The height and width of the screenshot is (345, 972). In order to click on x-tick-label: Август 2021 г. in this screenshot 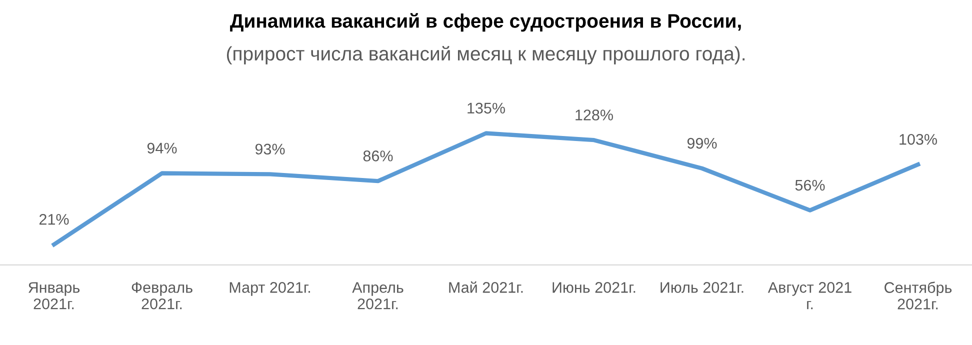, I will do `click(810, 296)`.